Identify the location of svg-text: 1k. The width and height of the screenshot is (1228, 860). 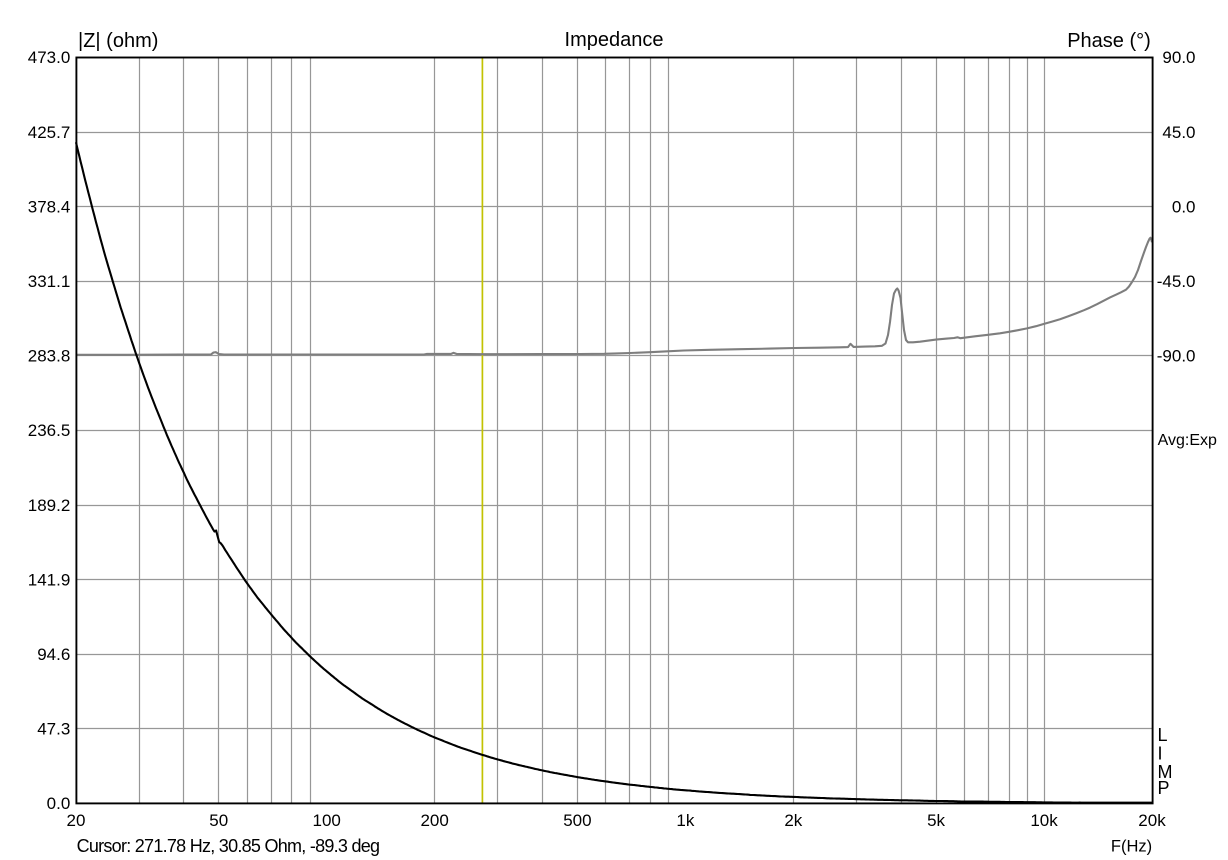
(685, 820).